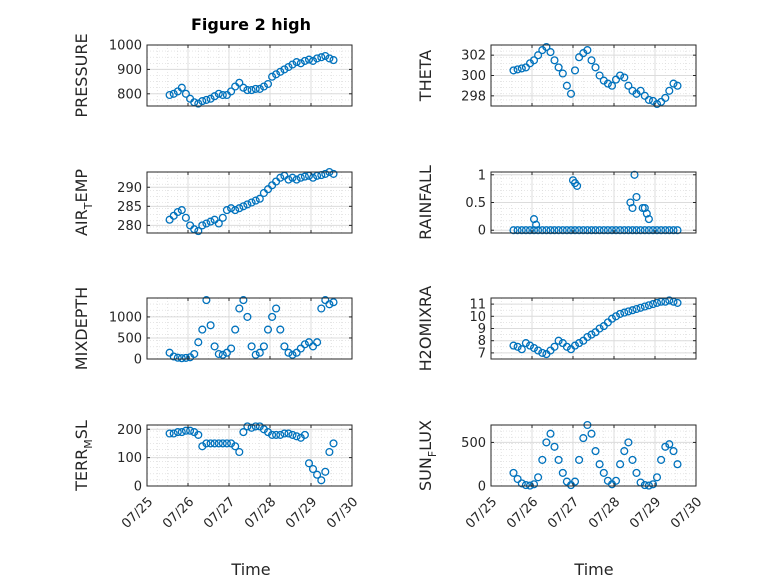 This screenshot has height=583, width=778. I want to click on y-tick-label: 100, so click(129, 458).